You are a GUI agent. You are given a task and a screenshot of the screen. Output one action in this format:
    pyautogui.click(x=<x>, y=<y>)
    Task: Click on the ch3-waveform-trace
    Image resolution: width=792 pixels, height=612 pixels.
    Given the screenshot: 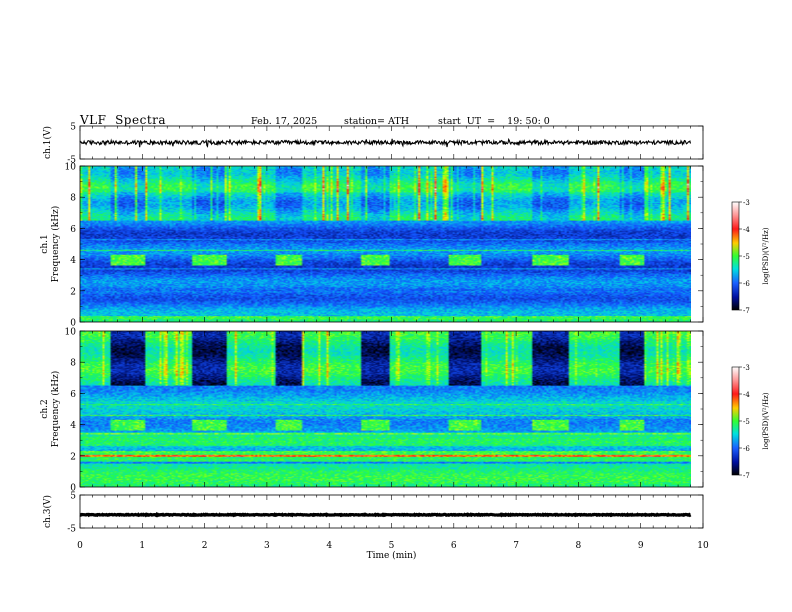 What is the action you would take?
    pyautogui.click(x=385, y=514)
    